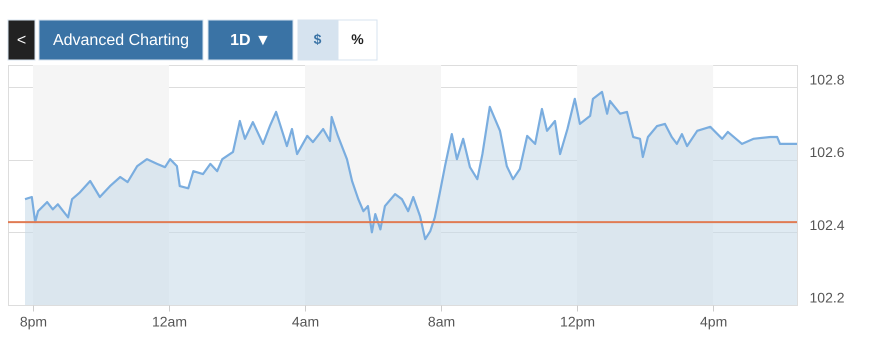  What do you see at coordinates (250, 40) in the screenshot?
I see `text: 1D ▼` at bounding box center [250, 40].